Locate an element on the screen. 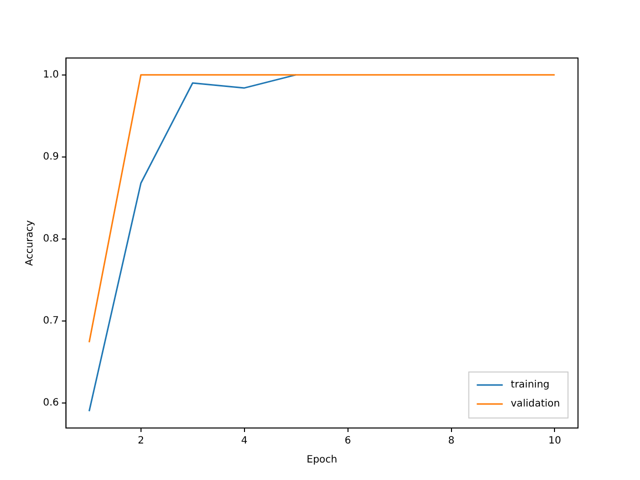 The width and height of the screenshot is (640, 480). y-tick-label: 0.9 is located at coordinates (50, 156).